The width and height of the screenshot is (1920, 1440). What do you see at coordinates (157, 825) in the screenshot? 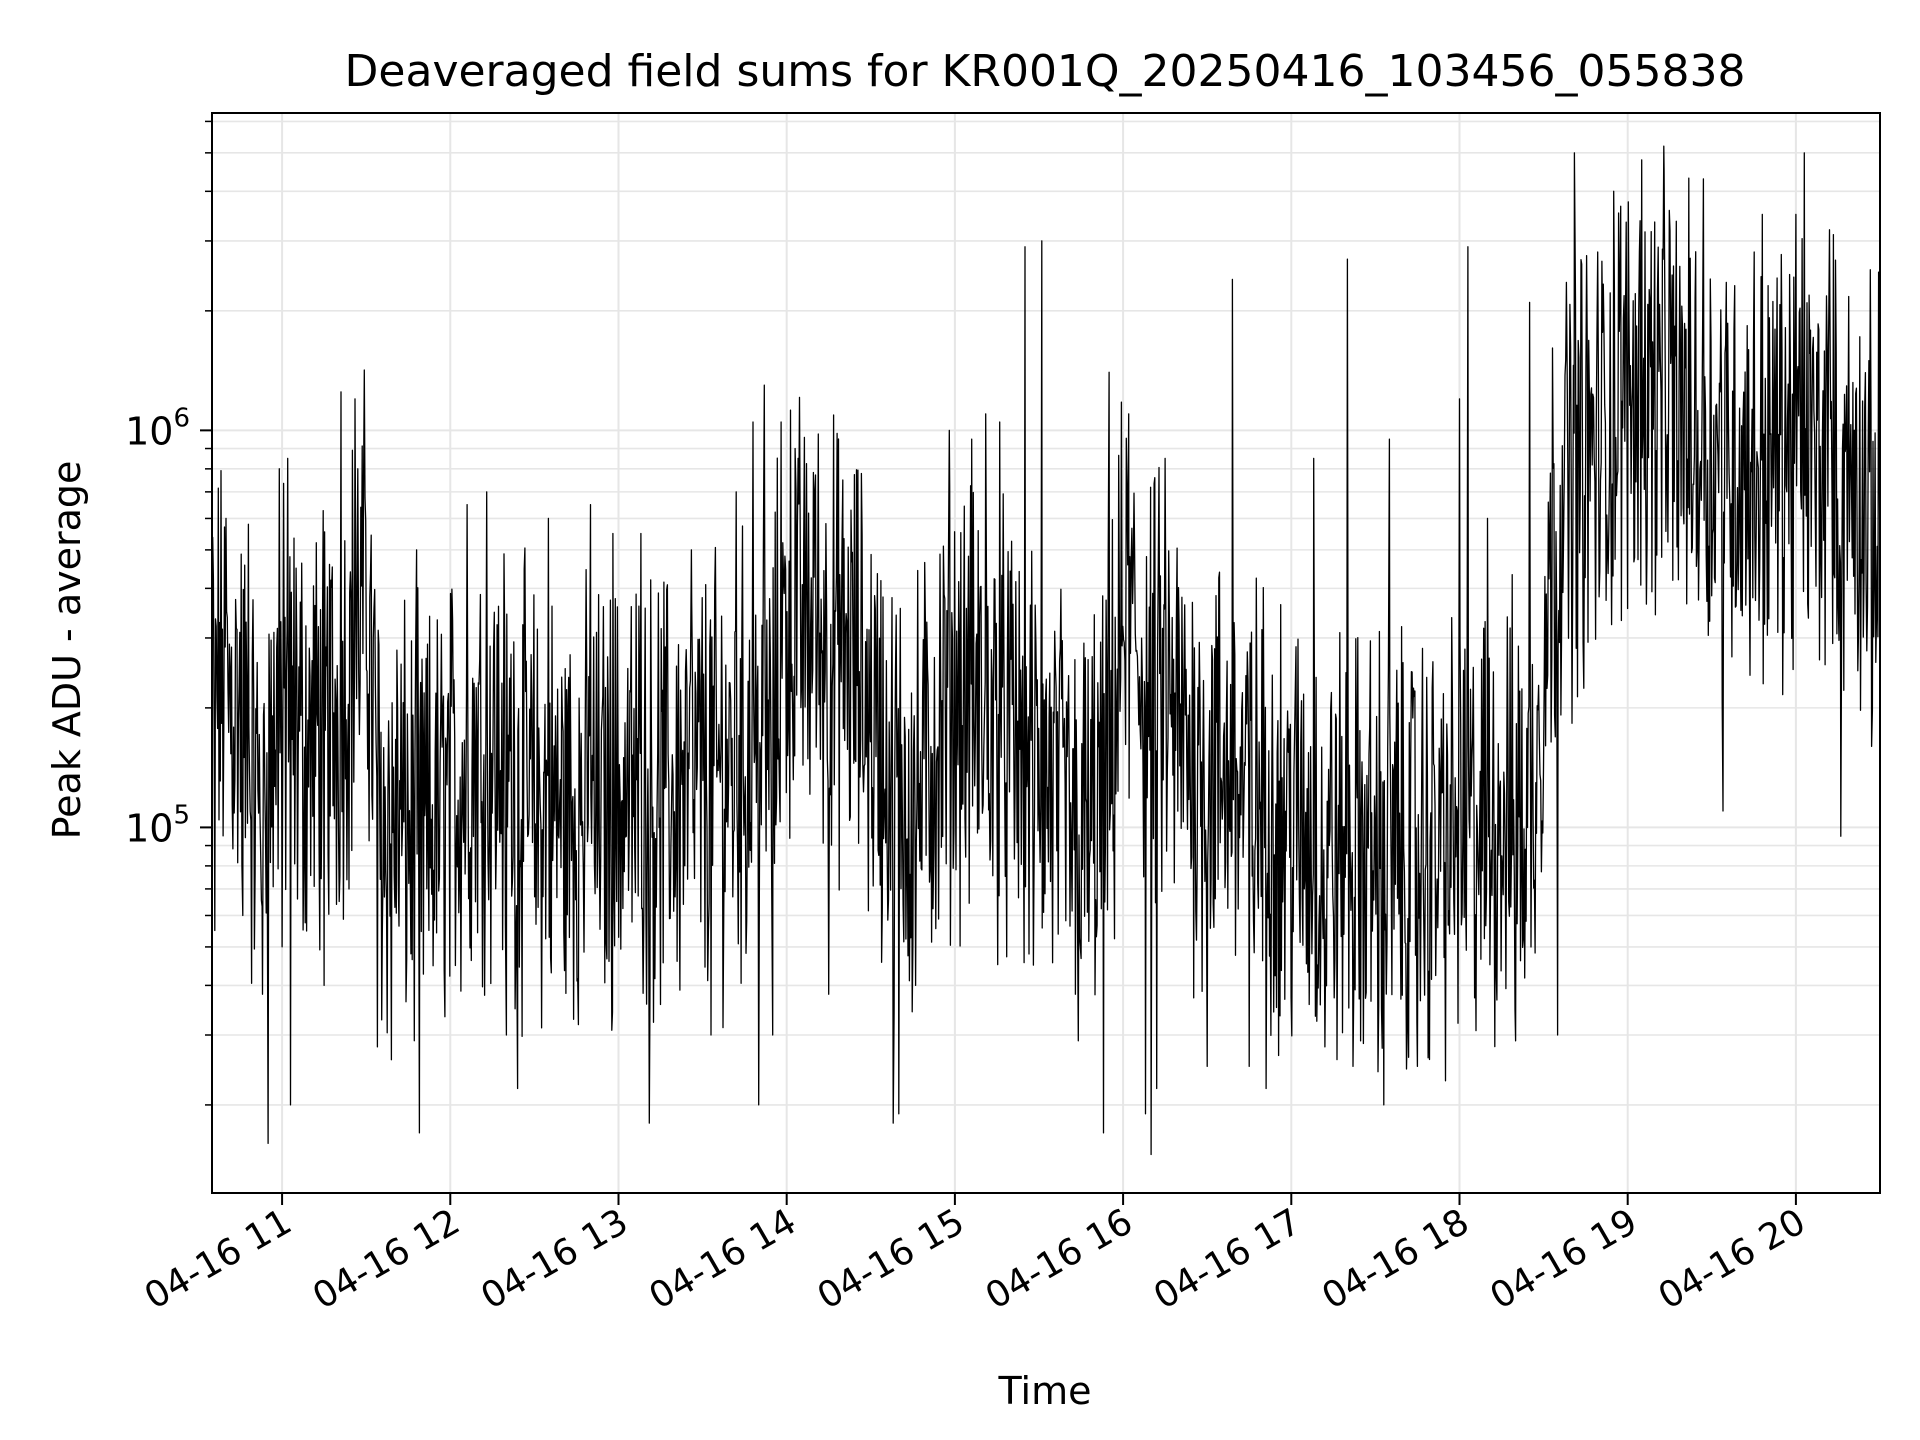
I see `y-tick-label: 10⁵` at bounding box center [157, 825].